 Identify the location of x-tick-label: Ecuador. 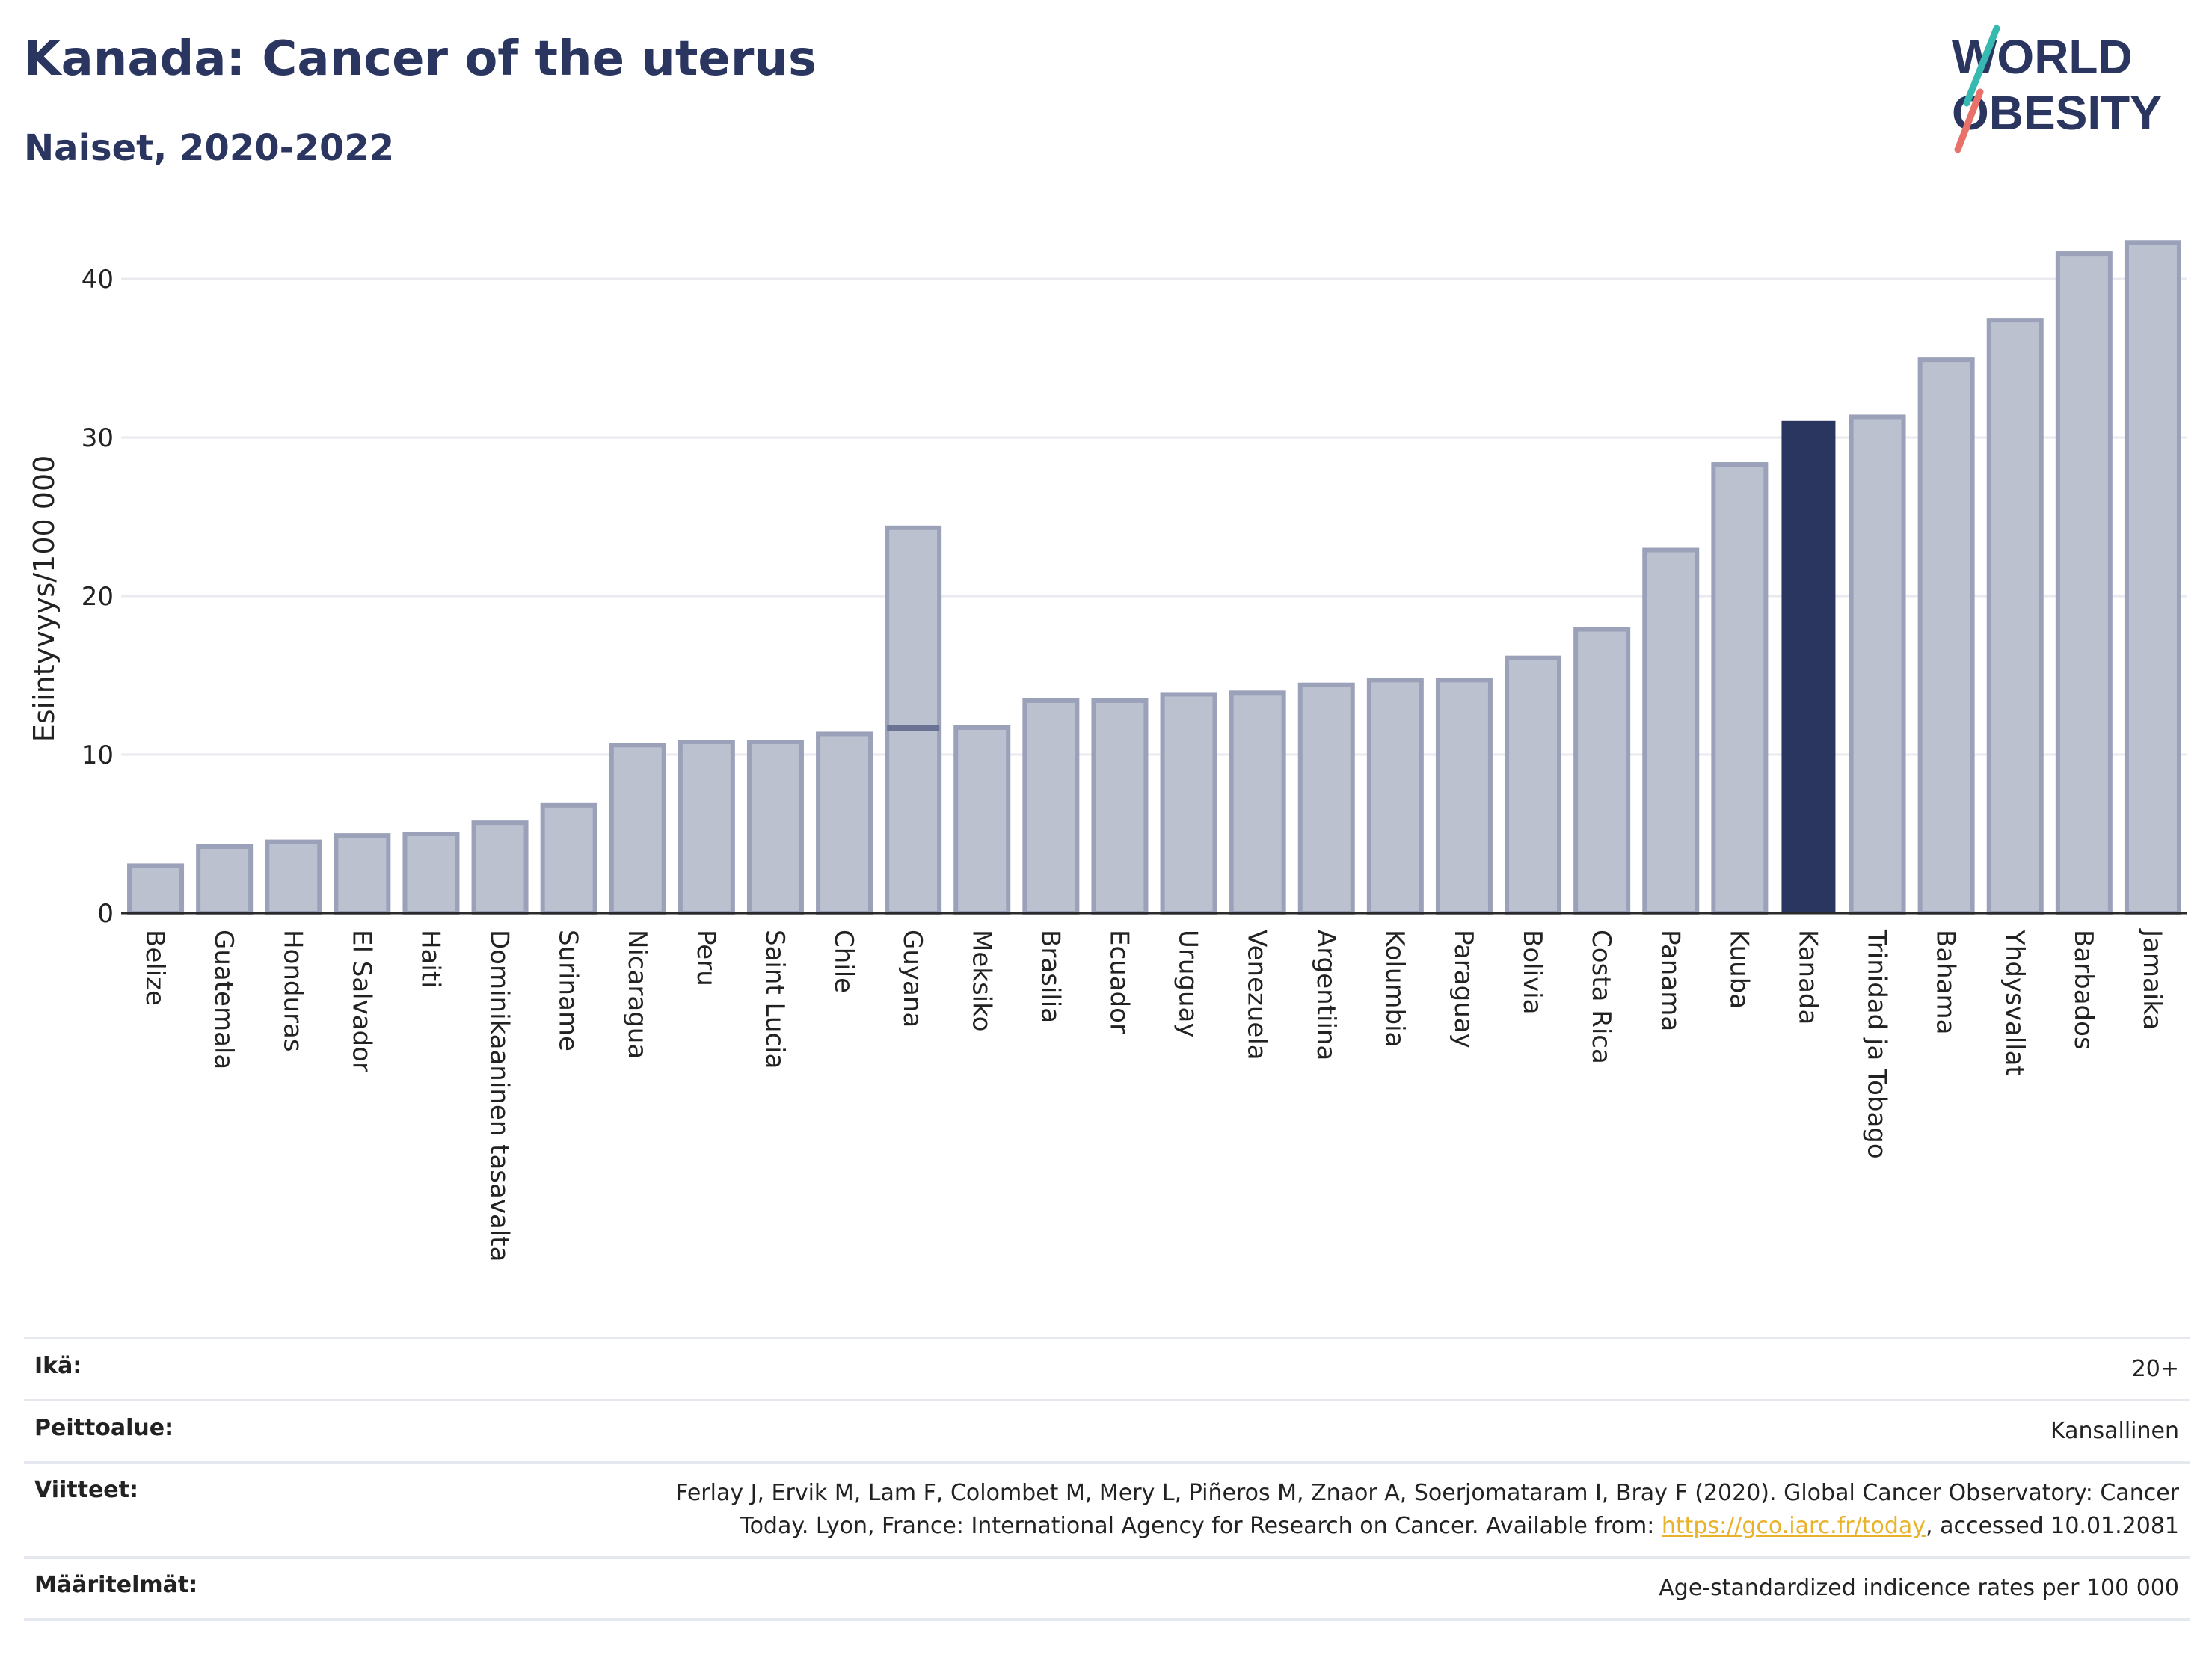
(1119, 982).